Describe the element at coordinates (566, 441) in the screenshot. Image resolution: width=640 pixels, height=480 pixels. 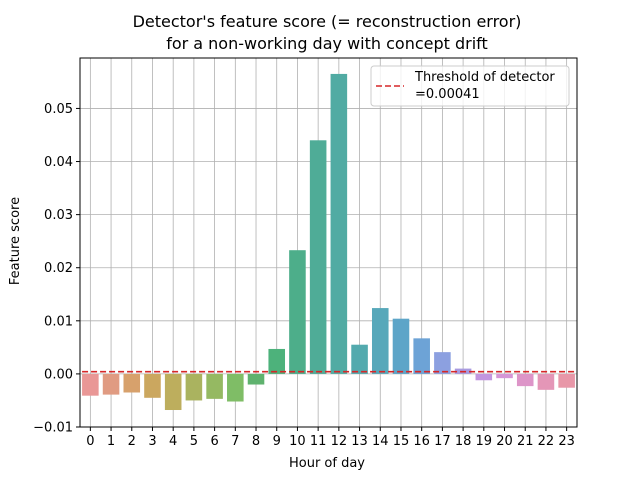
I see `x-tick-label: 23` at that location.